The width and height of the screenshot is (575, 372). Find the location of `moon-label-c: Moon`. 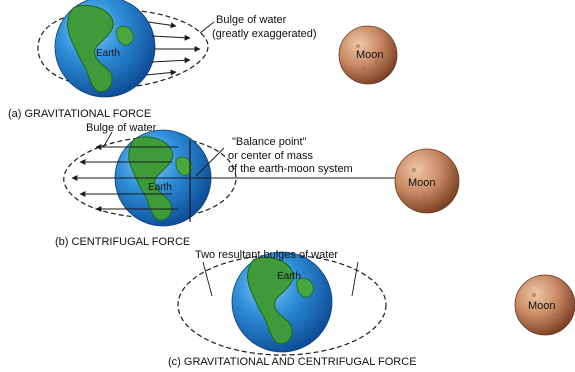

moon-label-c: Moon is located at coordinates (542, 306).